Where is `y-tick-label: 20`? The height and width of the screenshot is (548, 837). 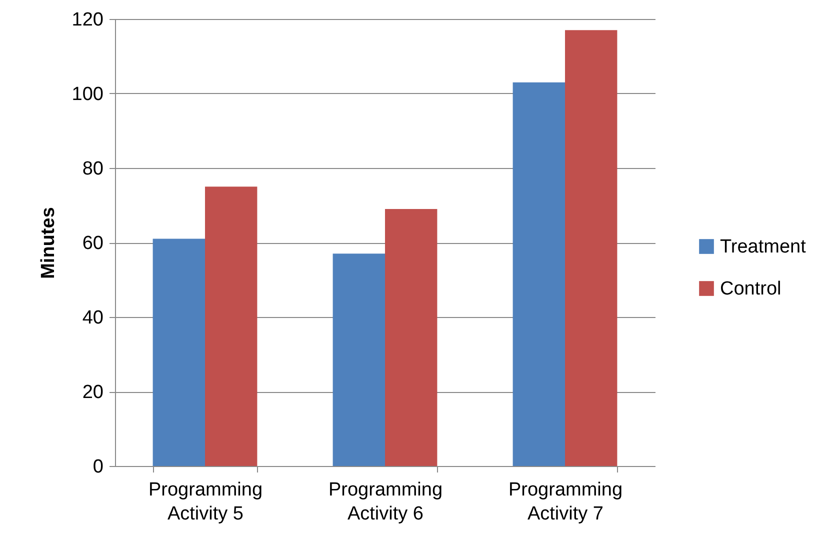
y-tick-label: 20 is located at coordinates (93, 392).